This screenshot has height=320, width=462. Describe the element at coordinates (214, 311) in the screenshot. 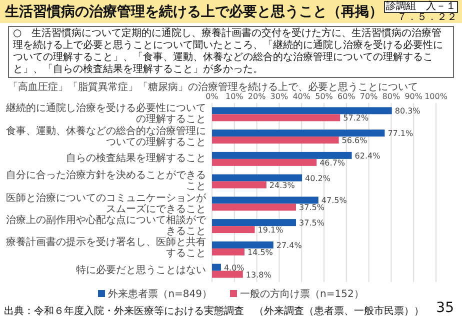

I see `annotation: 出典：令和６年度入院・外来医療等における実態調査 （外来調査（患者票、一般市民票））` at that location.